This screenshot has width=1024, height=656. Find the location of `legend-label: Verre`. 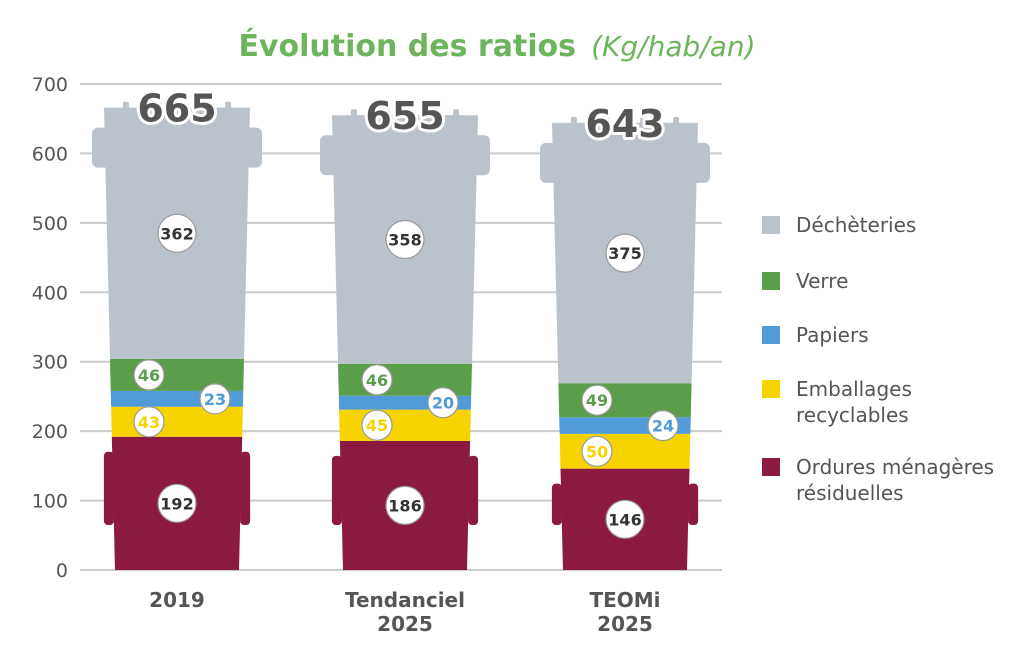

legend-label: Verre is located at coordinates (822, 281).